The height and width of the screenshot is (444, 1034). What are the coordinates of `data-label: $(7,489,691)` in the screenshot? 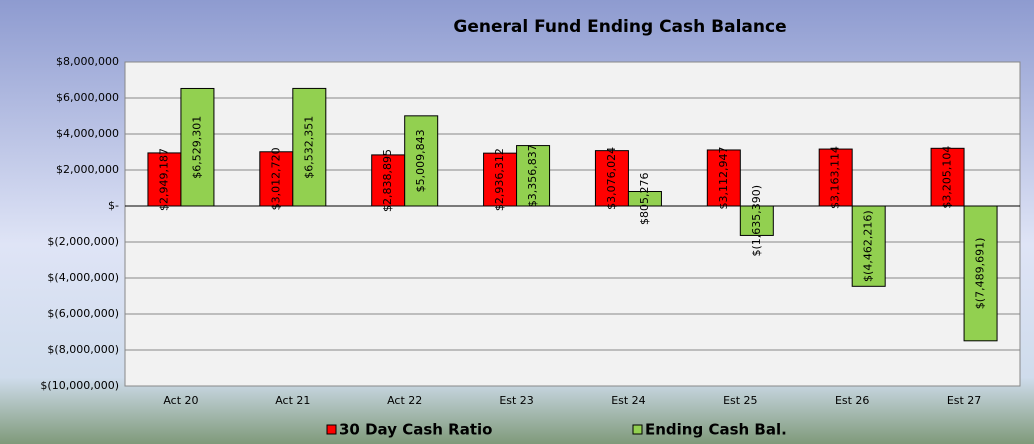 It's located at (980, 274).